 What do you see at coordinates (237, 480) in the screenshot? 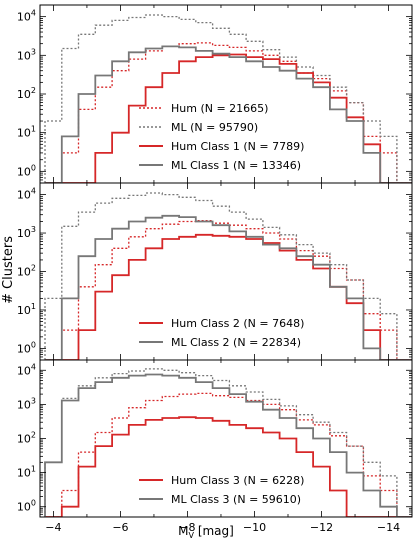
I see `legend-label: Hum Class 3 (N = 6228)` at bounding box center [237, 480].